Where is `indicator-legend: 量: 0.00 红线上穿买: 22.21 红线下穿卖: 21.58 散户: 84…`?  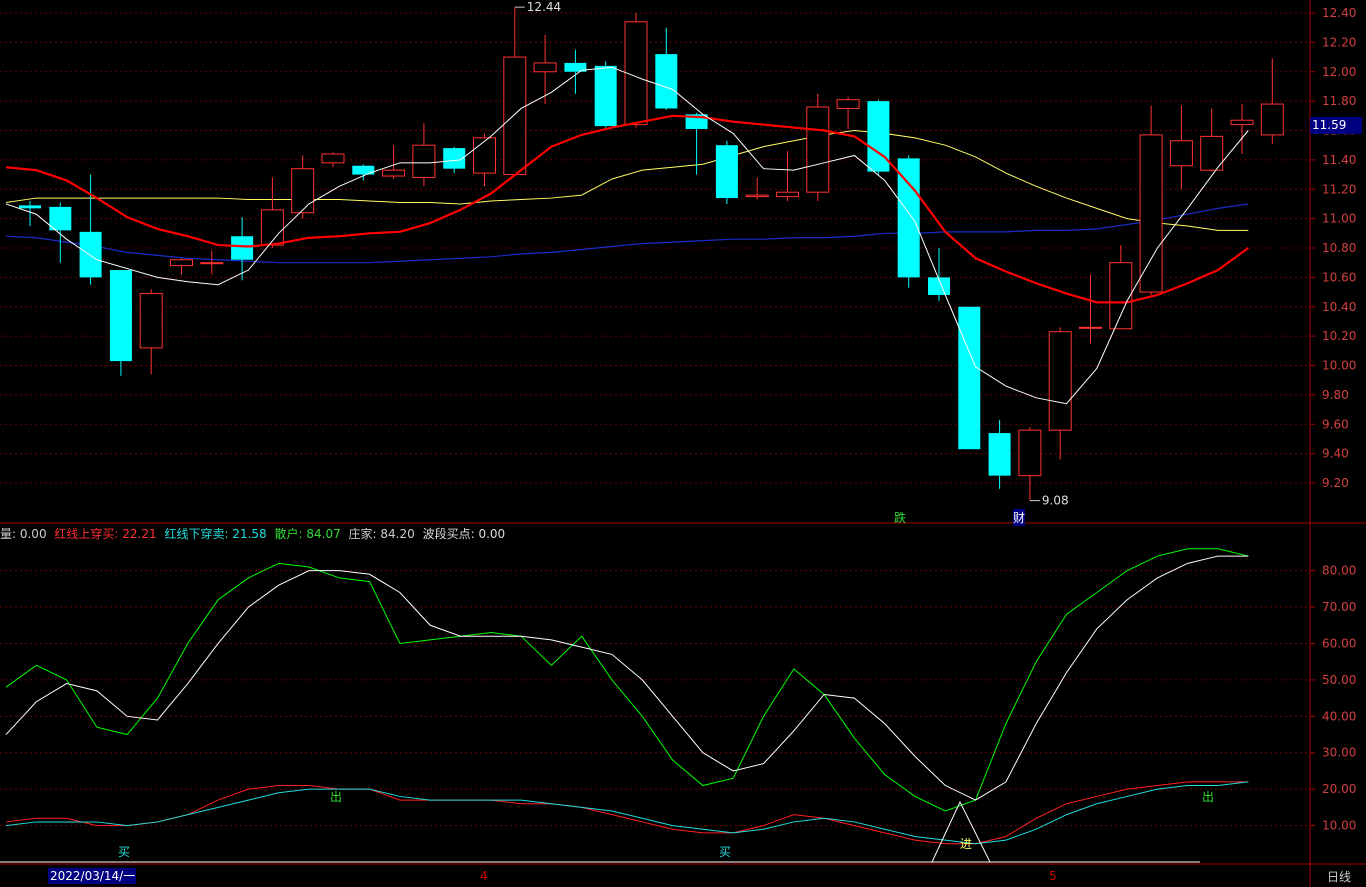
indicator-legend: 量: 0.00 红线上穿买: 22.21 红线下穿卖: 21.58 散户: 84… is located at coordinates (254, 533).